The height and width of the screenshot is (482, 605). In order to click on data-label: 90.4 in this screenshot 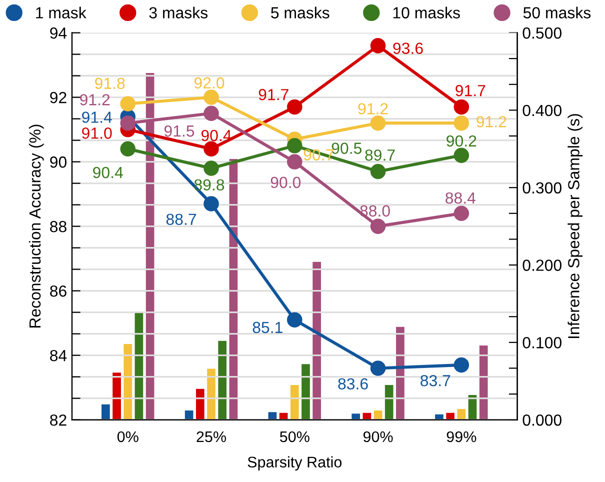, I will do `click(108, 172)`.